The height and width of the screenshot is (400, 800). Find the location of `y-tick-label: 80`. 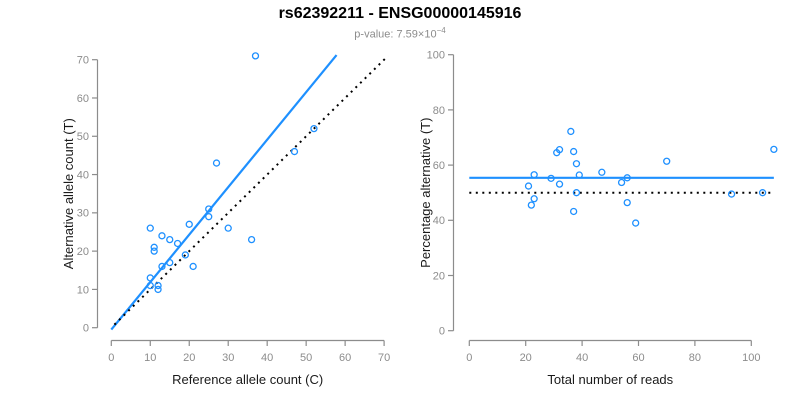

y-tick-label: 80 is located at coordinates (439, 111).